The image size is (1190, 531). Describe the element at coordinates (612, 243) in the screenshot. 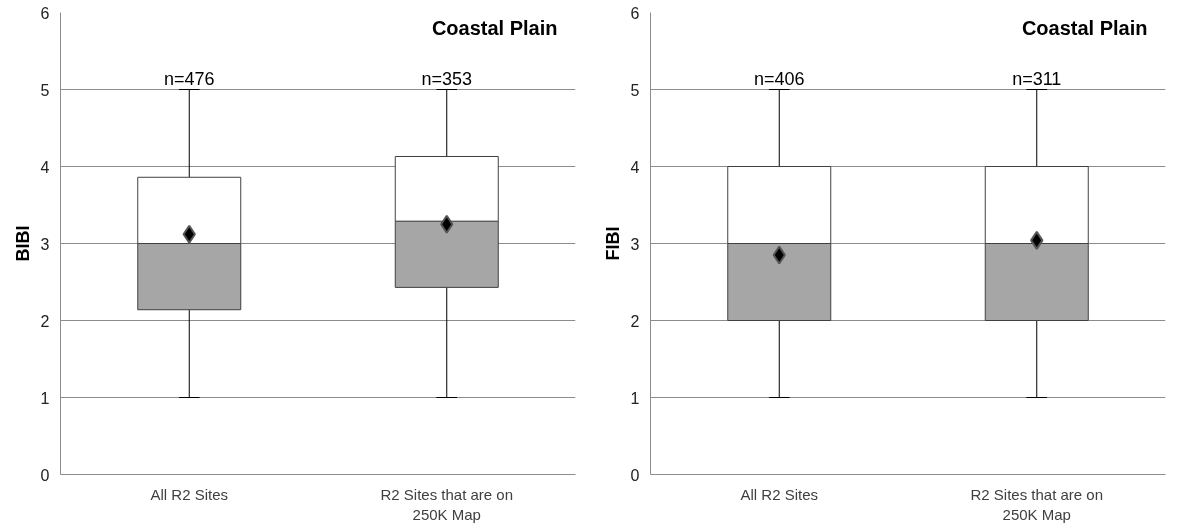

I see `y-axis-title: FIBI` at that location.